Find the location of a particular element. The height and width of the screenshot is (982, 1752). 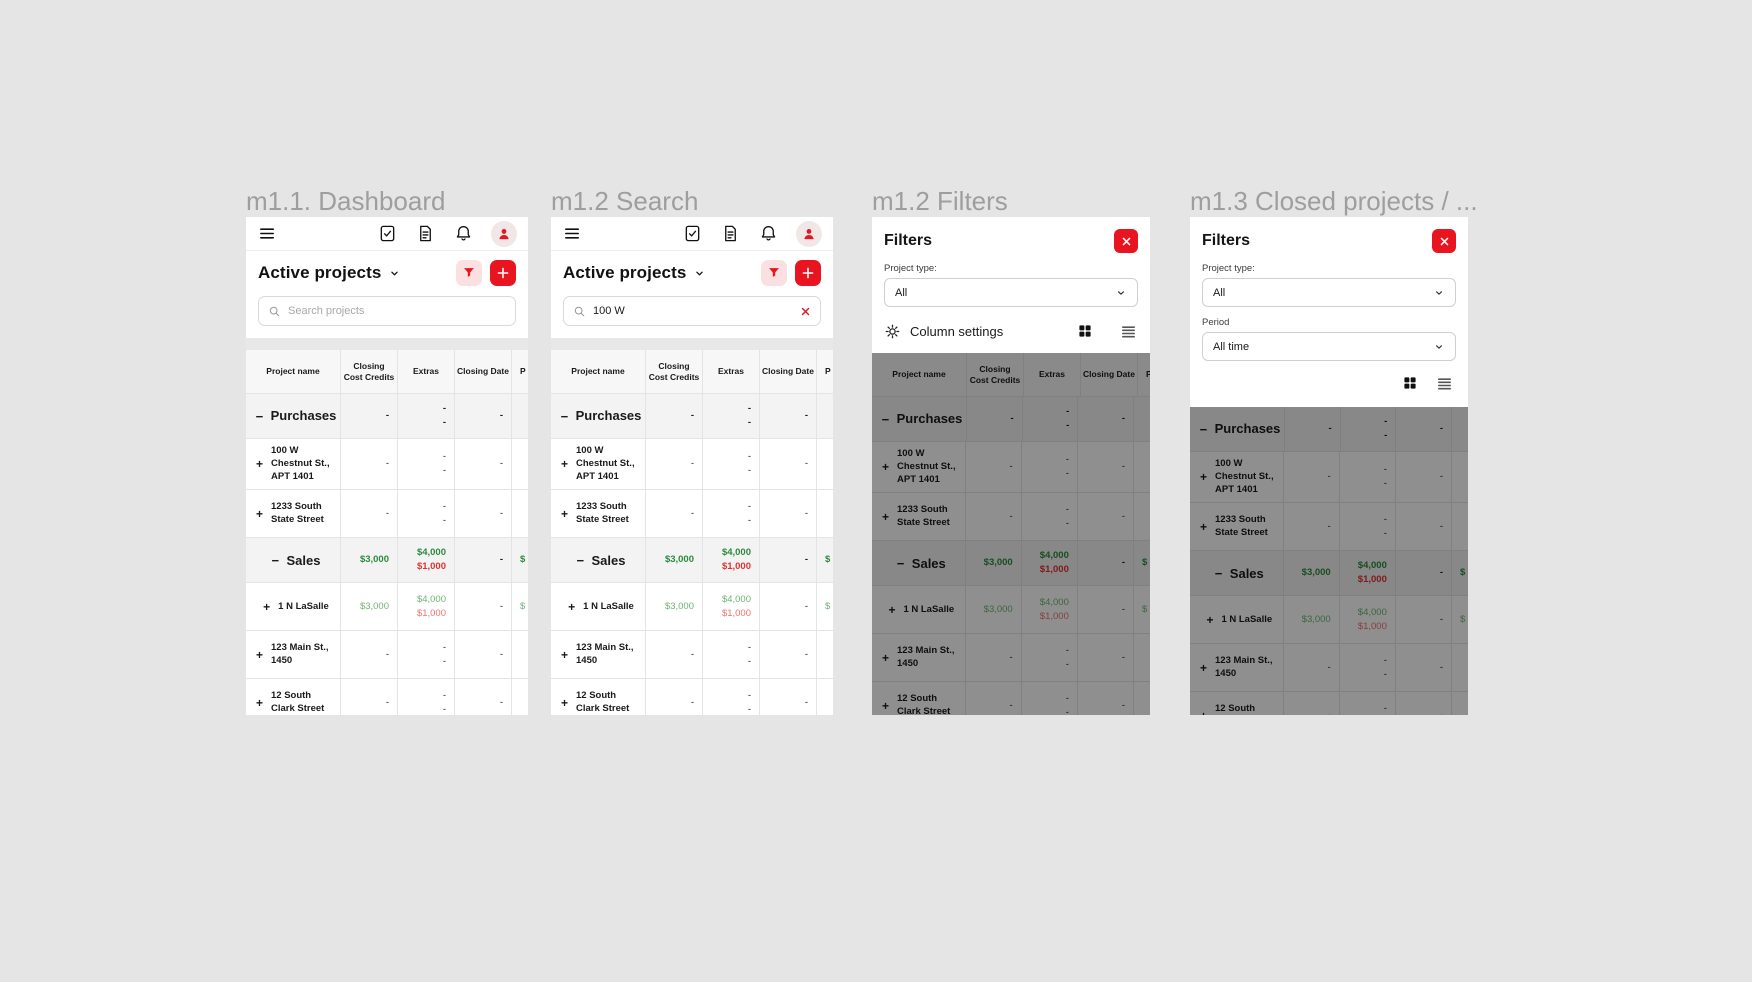

column-header: Project name is located at coordinates (598, 371).